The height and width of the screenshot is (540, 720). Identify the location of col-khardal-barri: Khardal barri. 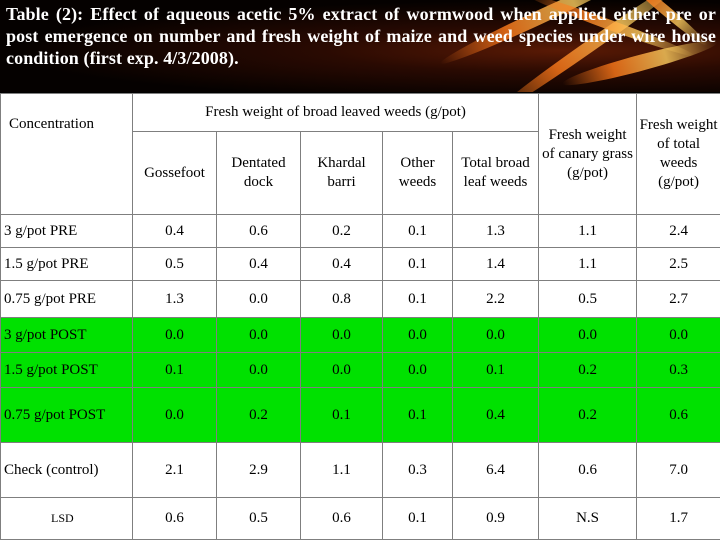
(341, 173).